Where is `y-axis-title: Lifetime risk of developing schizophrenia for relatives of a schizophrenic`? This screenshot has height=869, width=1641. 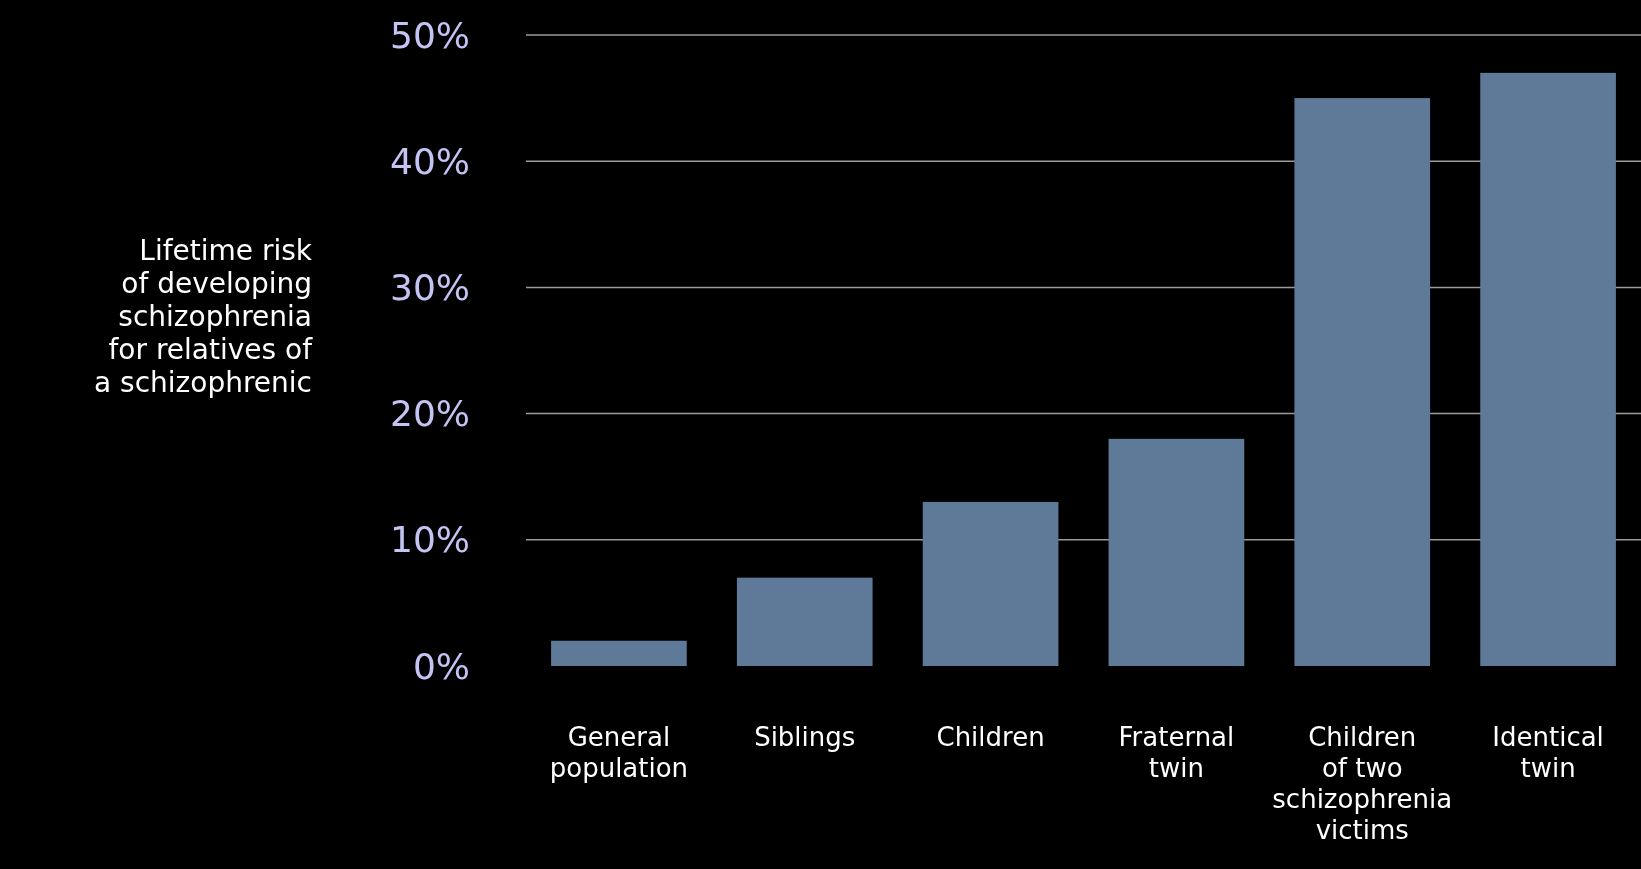 y-axis-title: Lifetime risk of developing schizophrenia for relatives of a schizophrenic is located at coordinates (204, 316).